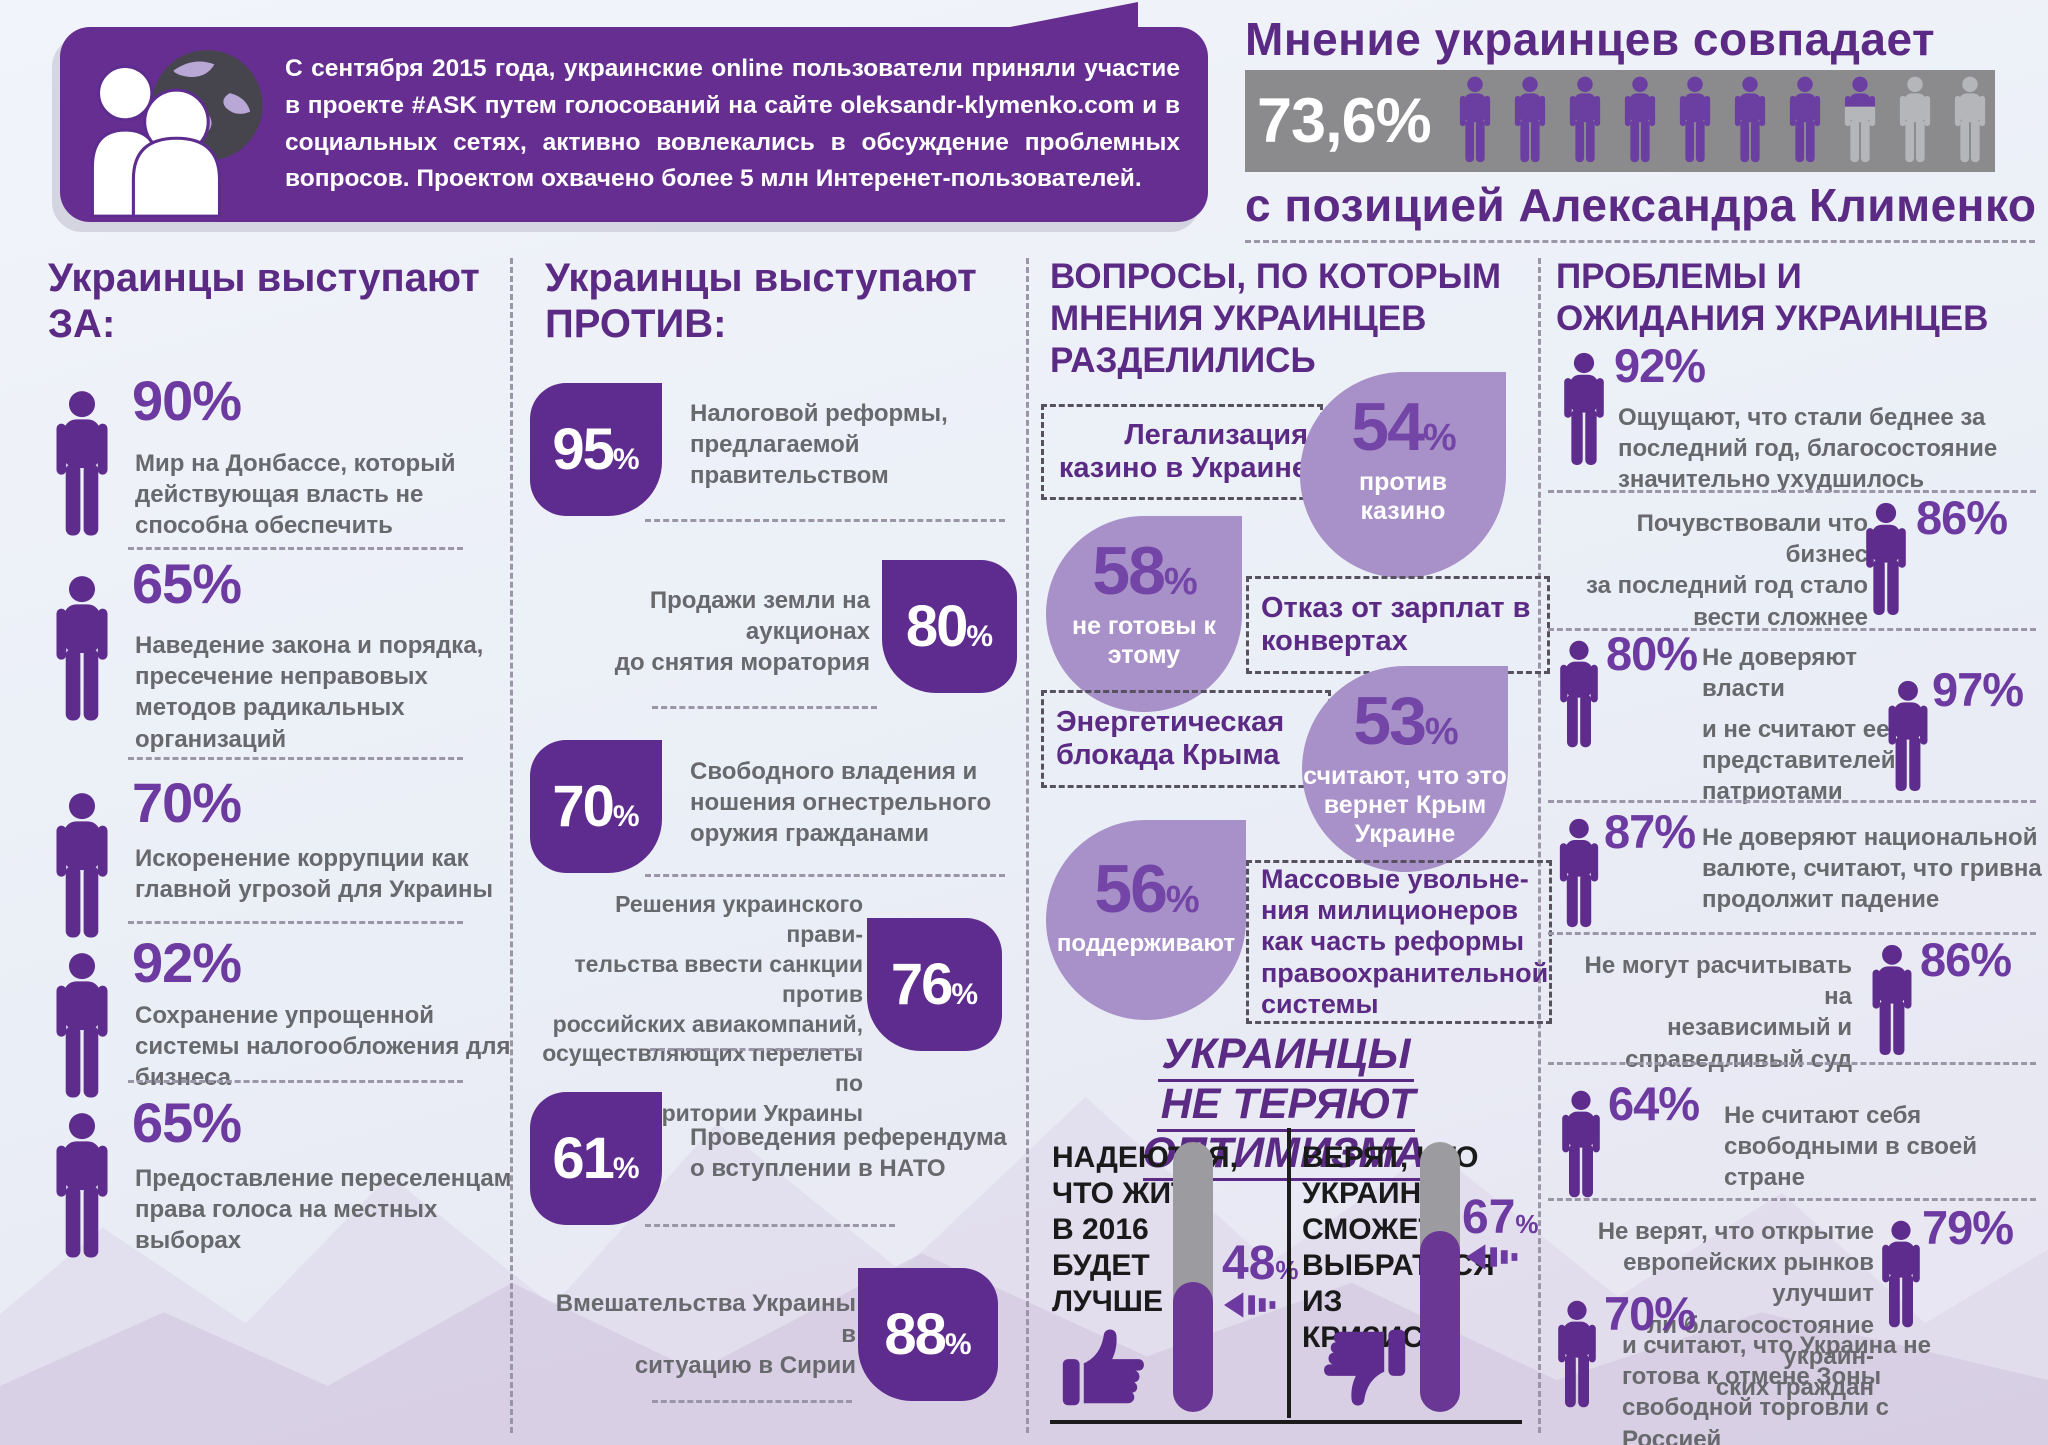  What do you see at coordinates (187, 802) in the screenshot?
I see `za-percent: 70%` at bounding box center [187, 802].